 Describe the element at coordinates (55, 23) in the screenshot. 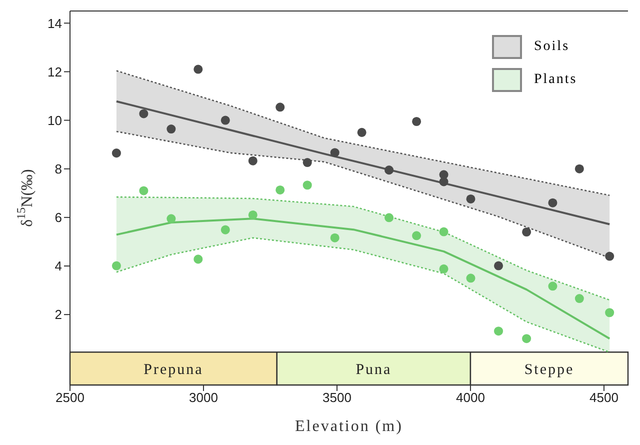

I see `y-tick-label: 14` at that location.